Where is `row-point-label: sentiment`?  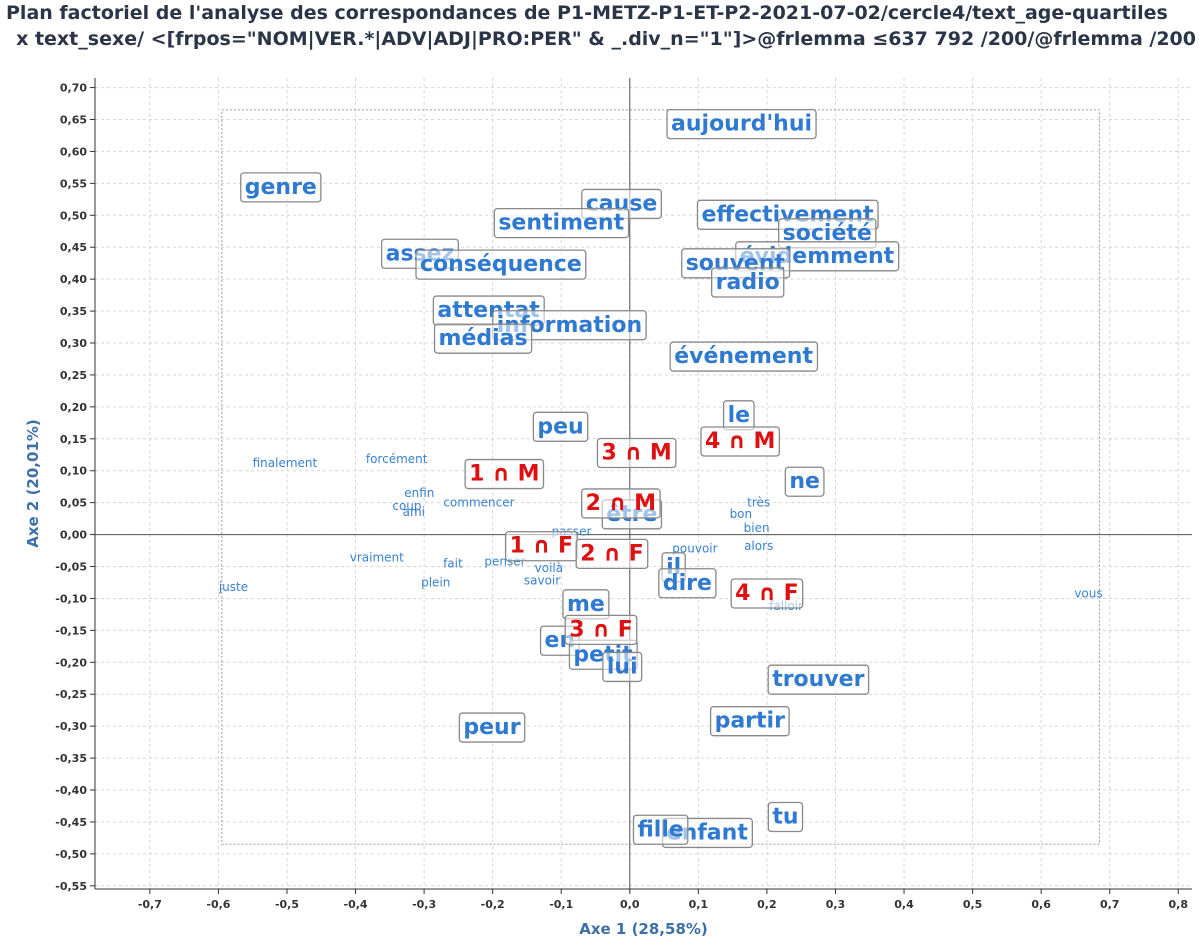
row-point-label: sentiment is located at coordinates (561, 223).